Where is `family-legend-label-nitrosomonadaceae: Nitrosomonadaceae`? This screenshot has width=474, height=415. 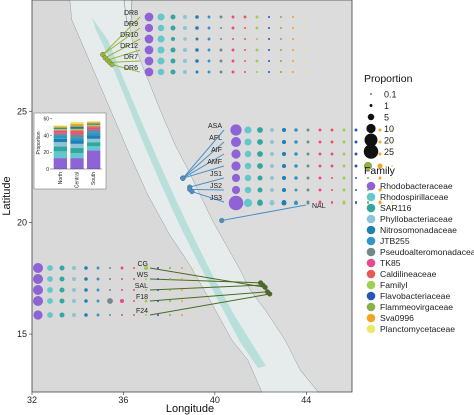 family-legend-label-nitrosomonadaceae: Nitrosomonadaceae is located at coordinates (418, 230).